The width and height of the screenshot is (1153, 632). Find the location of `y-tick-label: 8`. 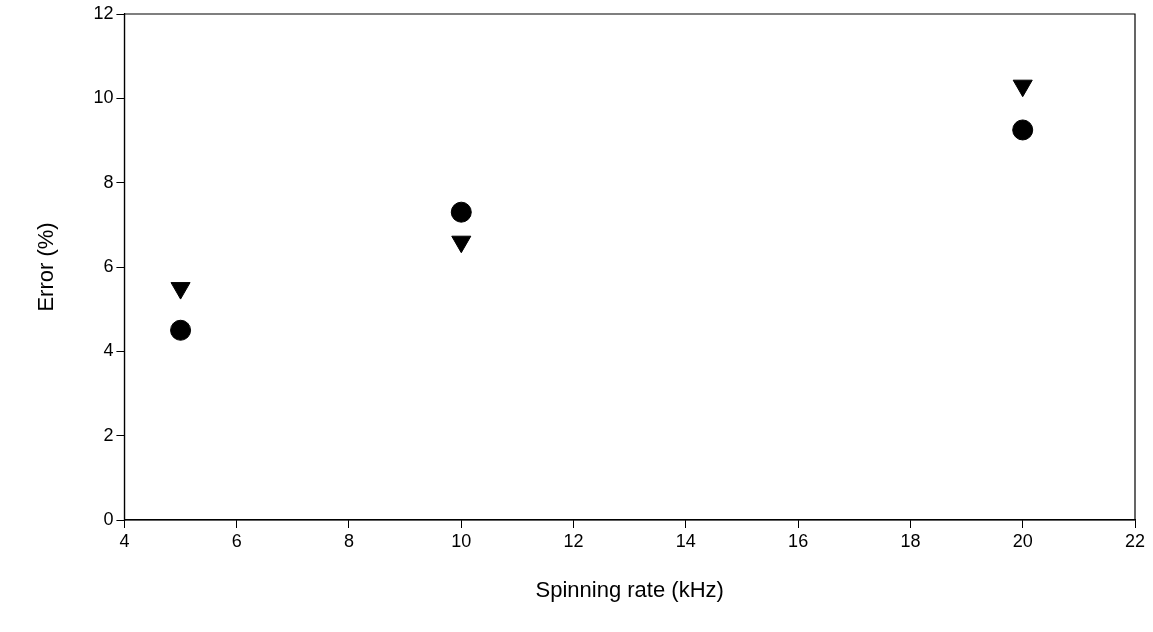

y-tick-label: 8 is located at coordinates (108, 181).